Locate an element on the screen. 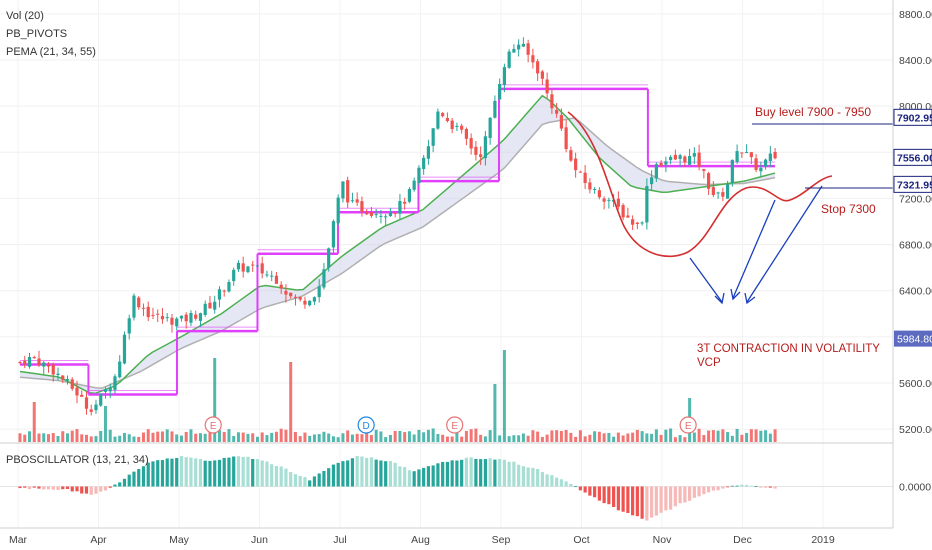 This screenshot has height=550, width=932. buy-level-annotation: Buy level 7900 - 7950 is located at coordinates (813, 112).